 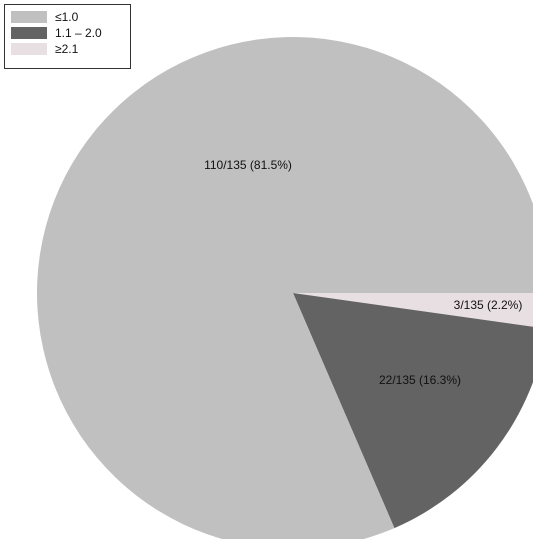 I want to click on data-label-1-1-to-2-0: 22/135 (16.3%), so click(x=420, y=380).